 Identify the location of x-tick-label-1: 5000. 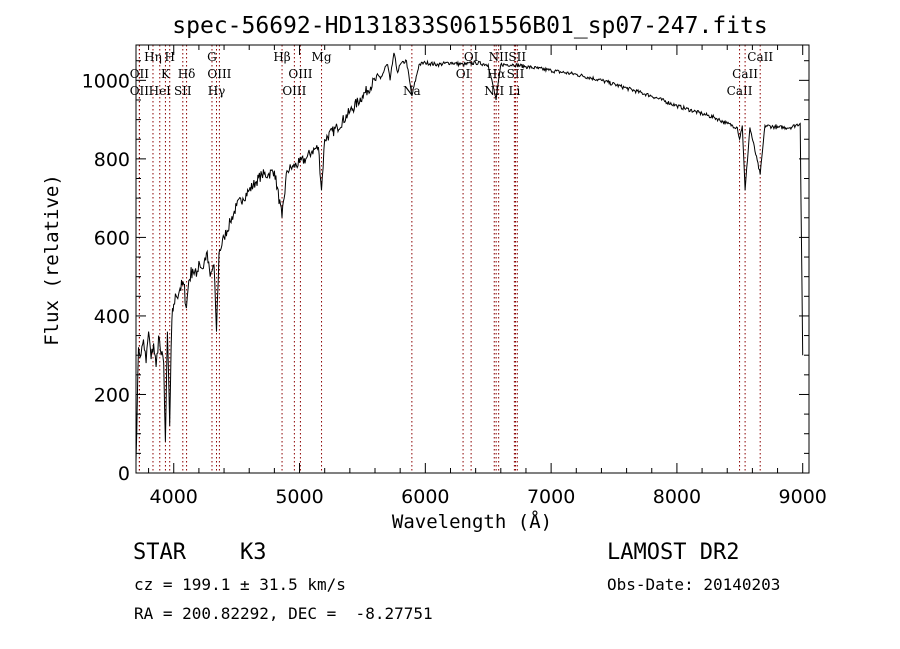
(299, 497).